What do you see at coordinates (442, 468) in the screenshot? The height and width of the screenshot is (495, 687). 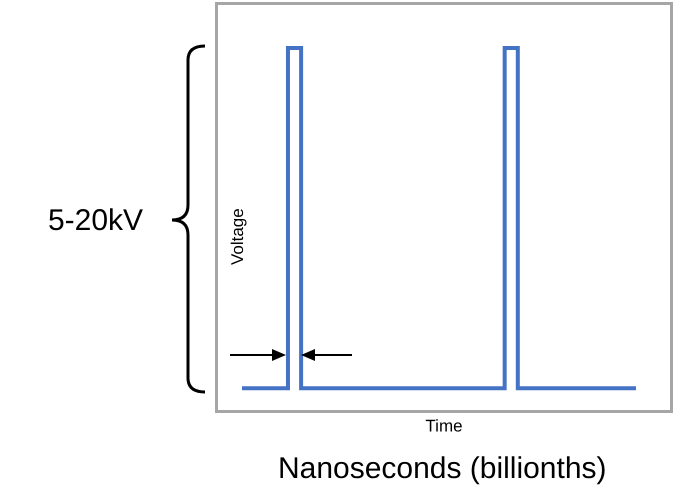 I see `text: Nanoseconds (billionths)` at bounding box center [442, 468].